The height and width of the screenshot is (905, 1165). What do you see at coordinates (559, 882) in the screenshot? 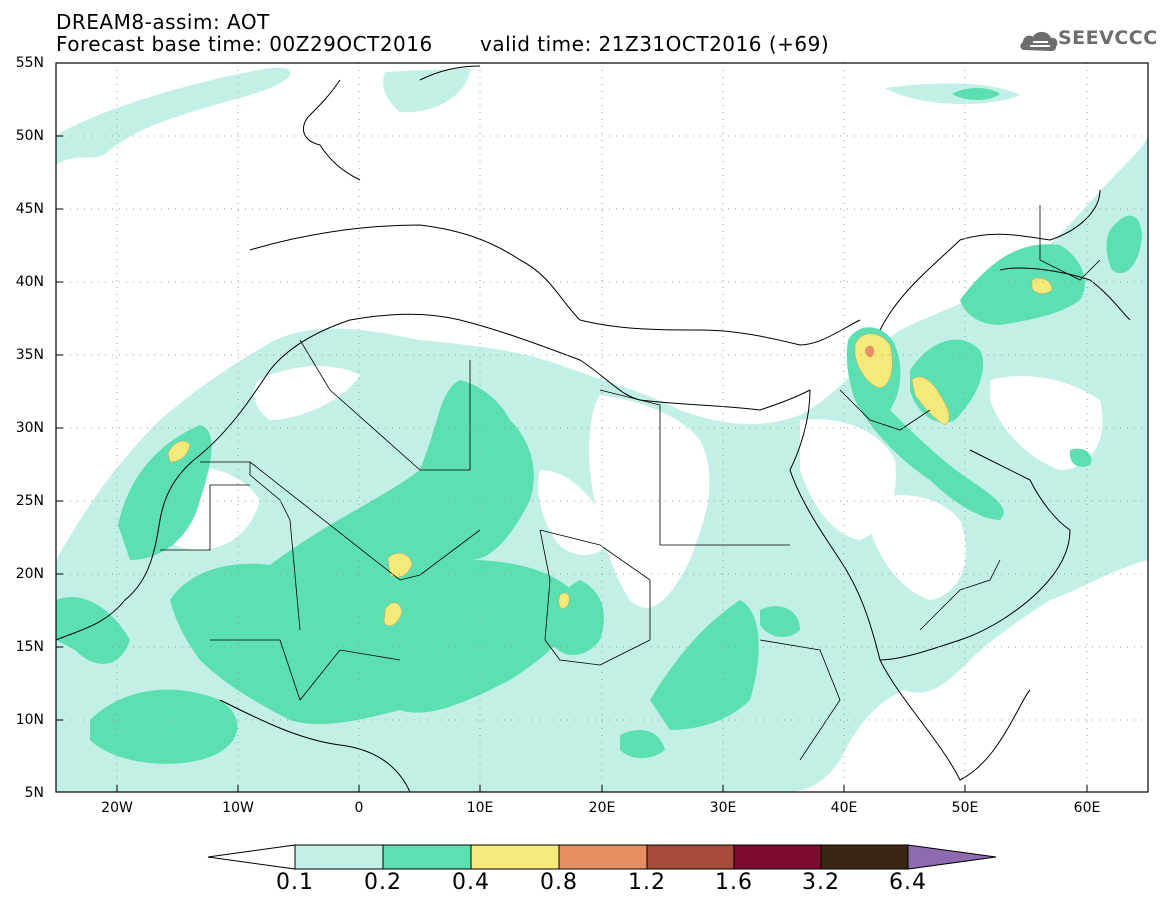
I see `colorbar-label: 0.8` at bounding box center [559, 882].